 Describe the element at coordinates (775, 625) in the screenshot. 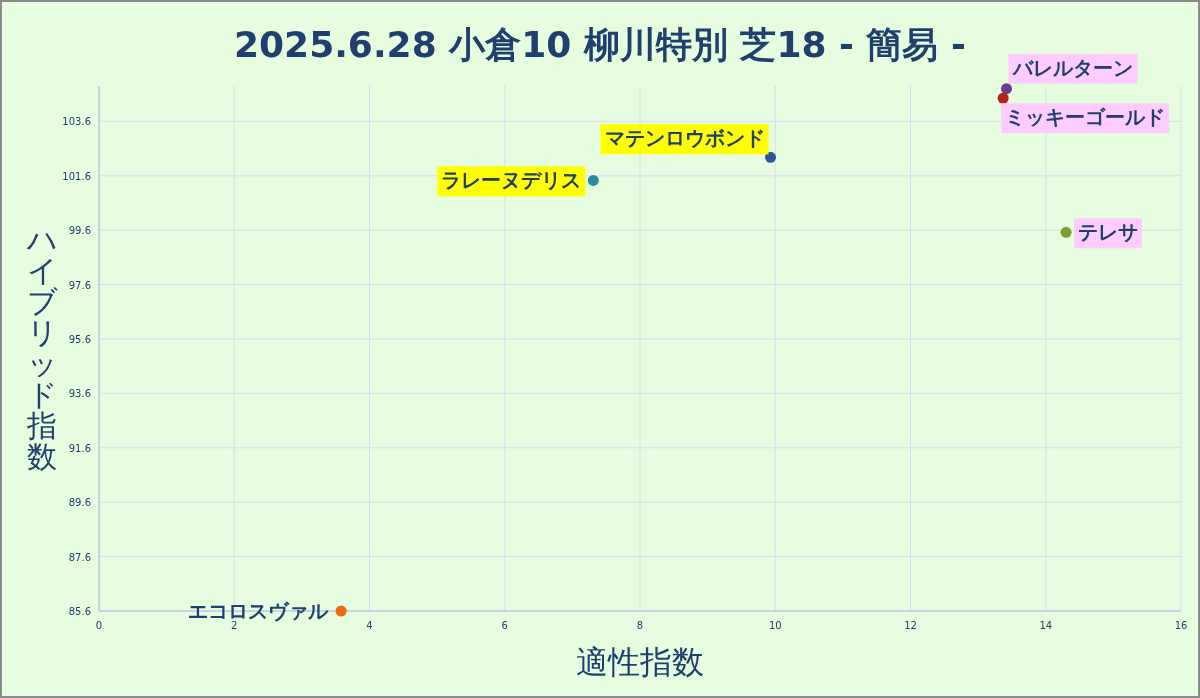

I see `x-tick-label: 10` at that location.